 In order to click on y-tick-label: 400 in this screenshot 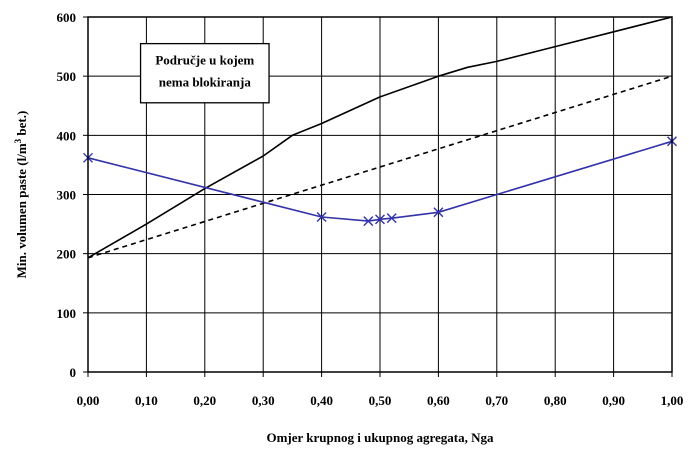, I will do `click(67, 135)`.